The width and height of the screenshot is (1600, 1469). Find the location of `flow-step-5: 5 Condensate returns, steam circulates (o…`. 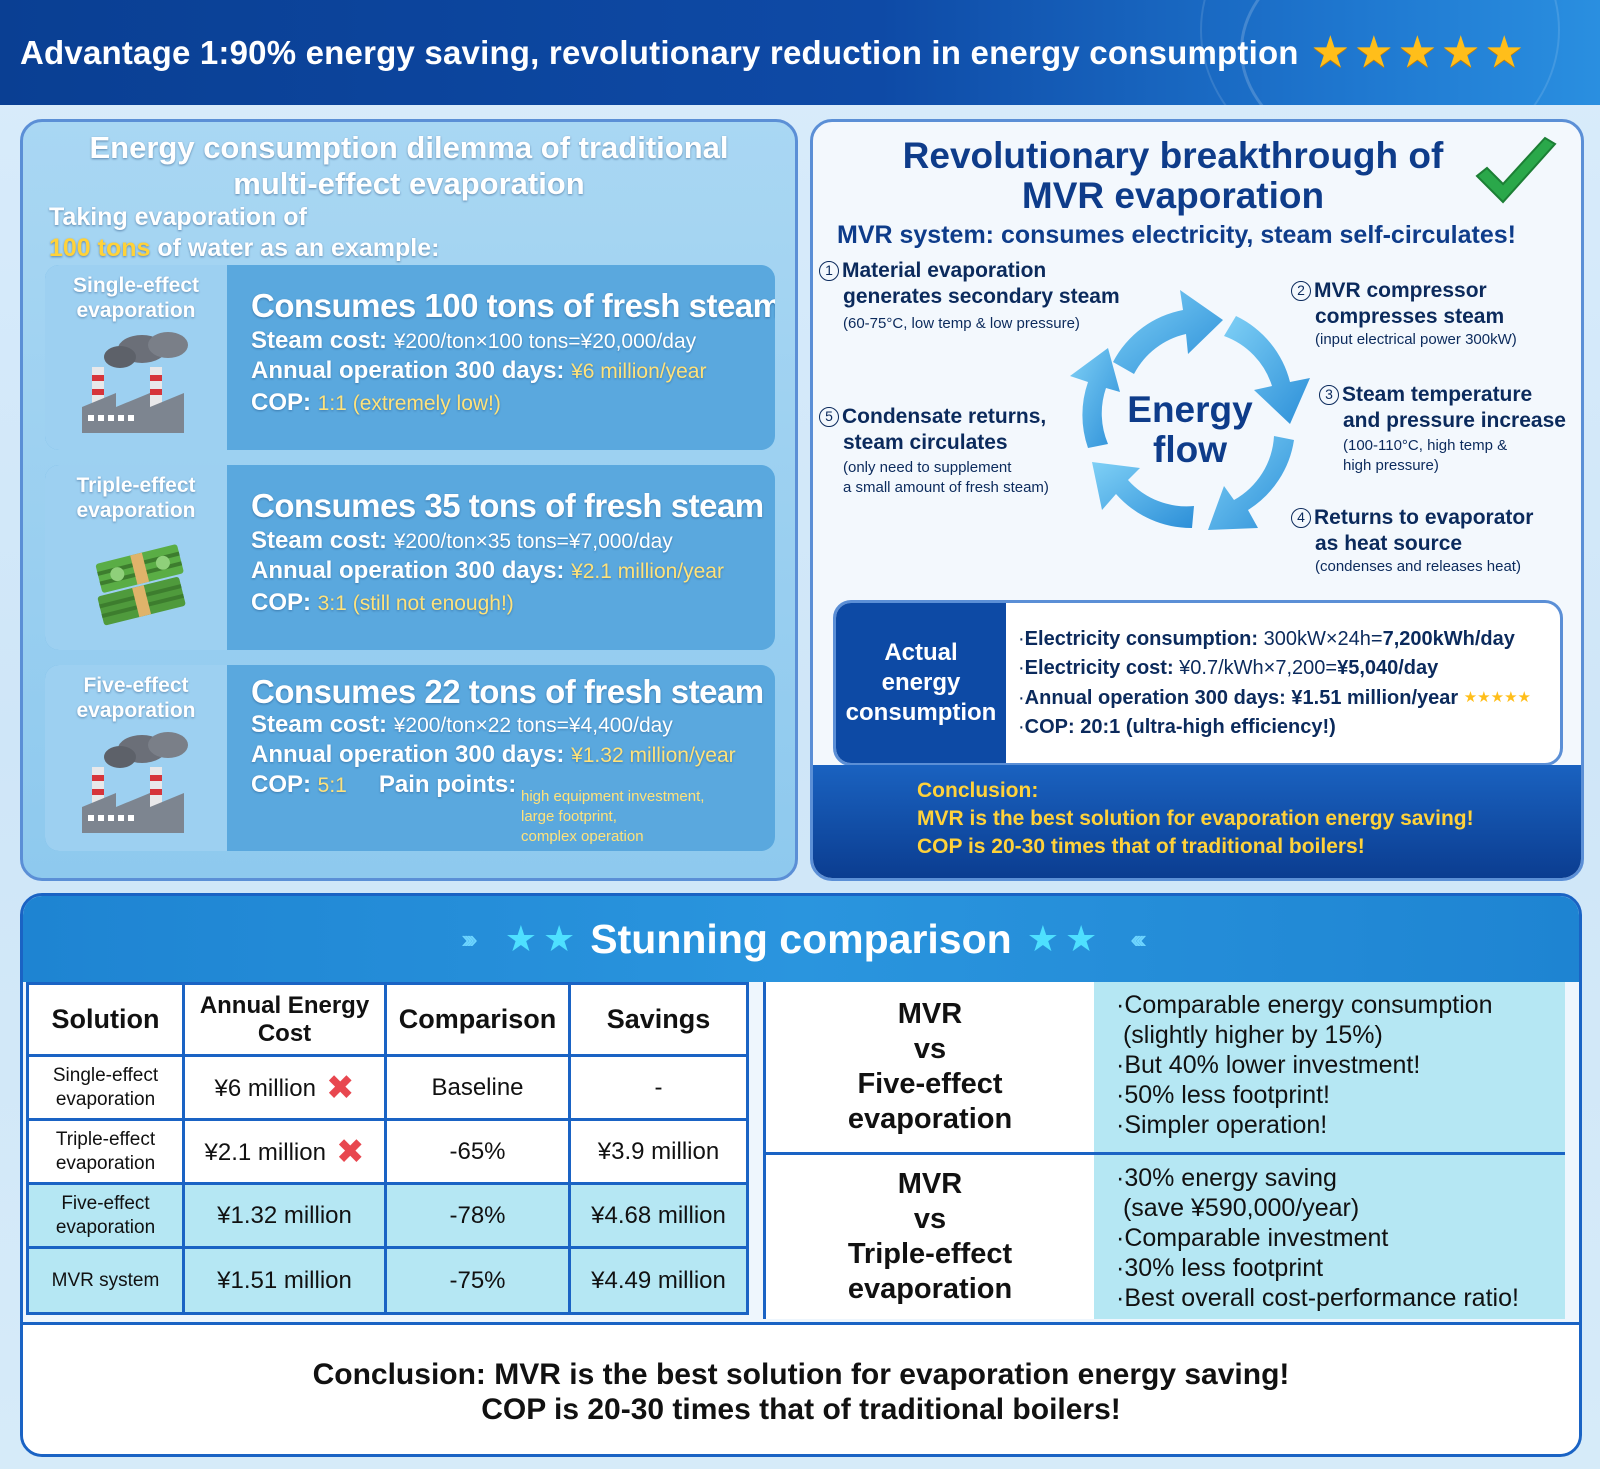

flow-step-5: 5 Condensate returns, steam circulates (o… is located at coordinates (934, 451).